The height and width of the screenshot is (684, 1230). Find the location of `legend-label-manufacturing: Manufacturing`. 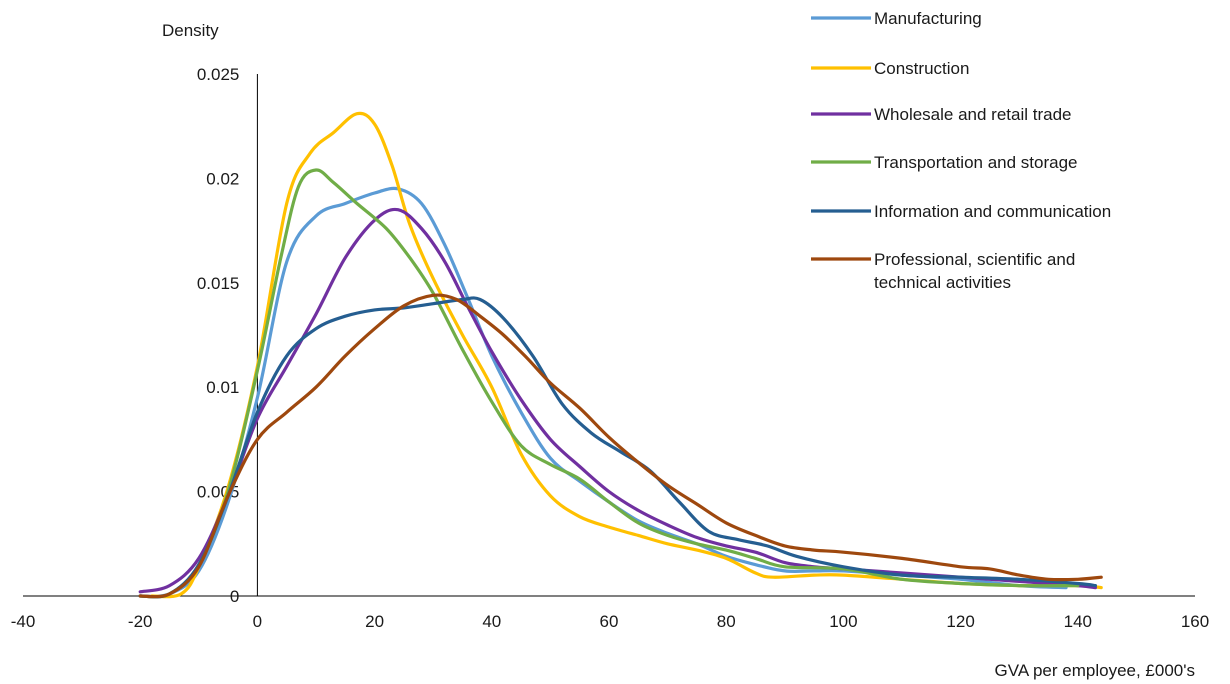

legend-label-manufacturing: Manufacturing is located at coordinates (928, 18).